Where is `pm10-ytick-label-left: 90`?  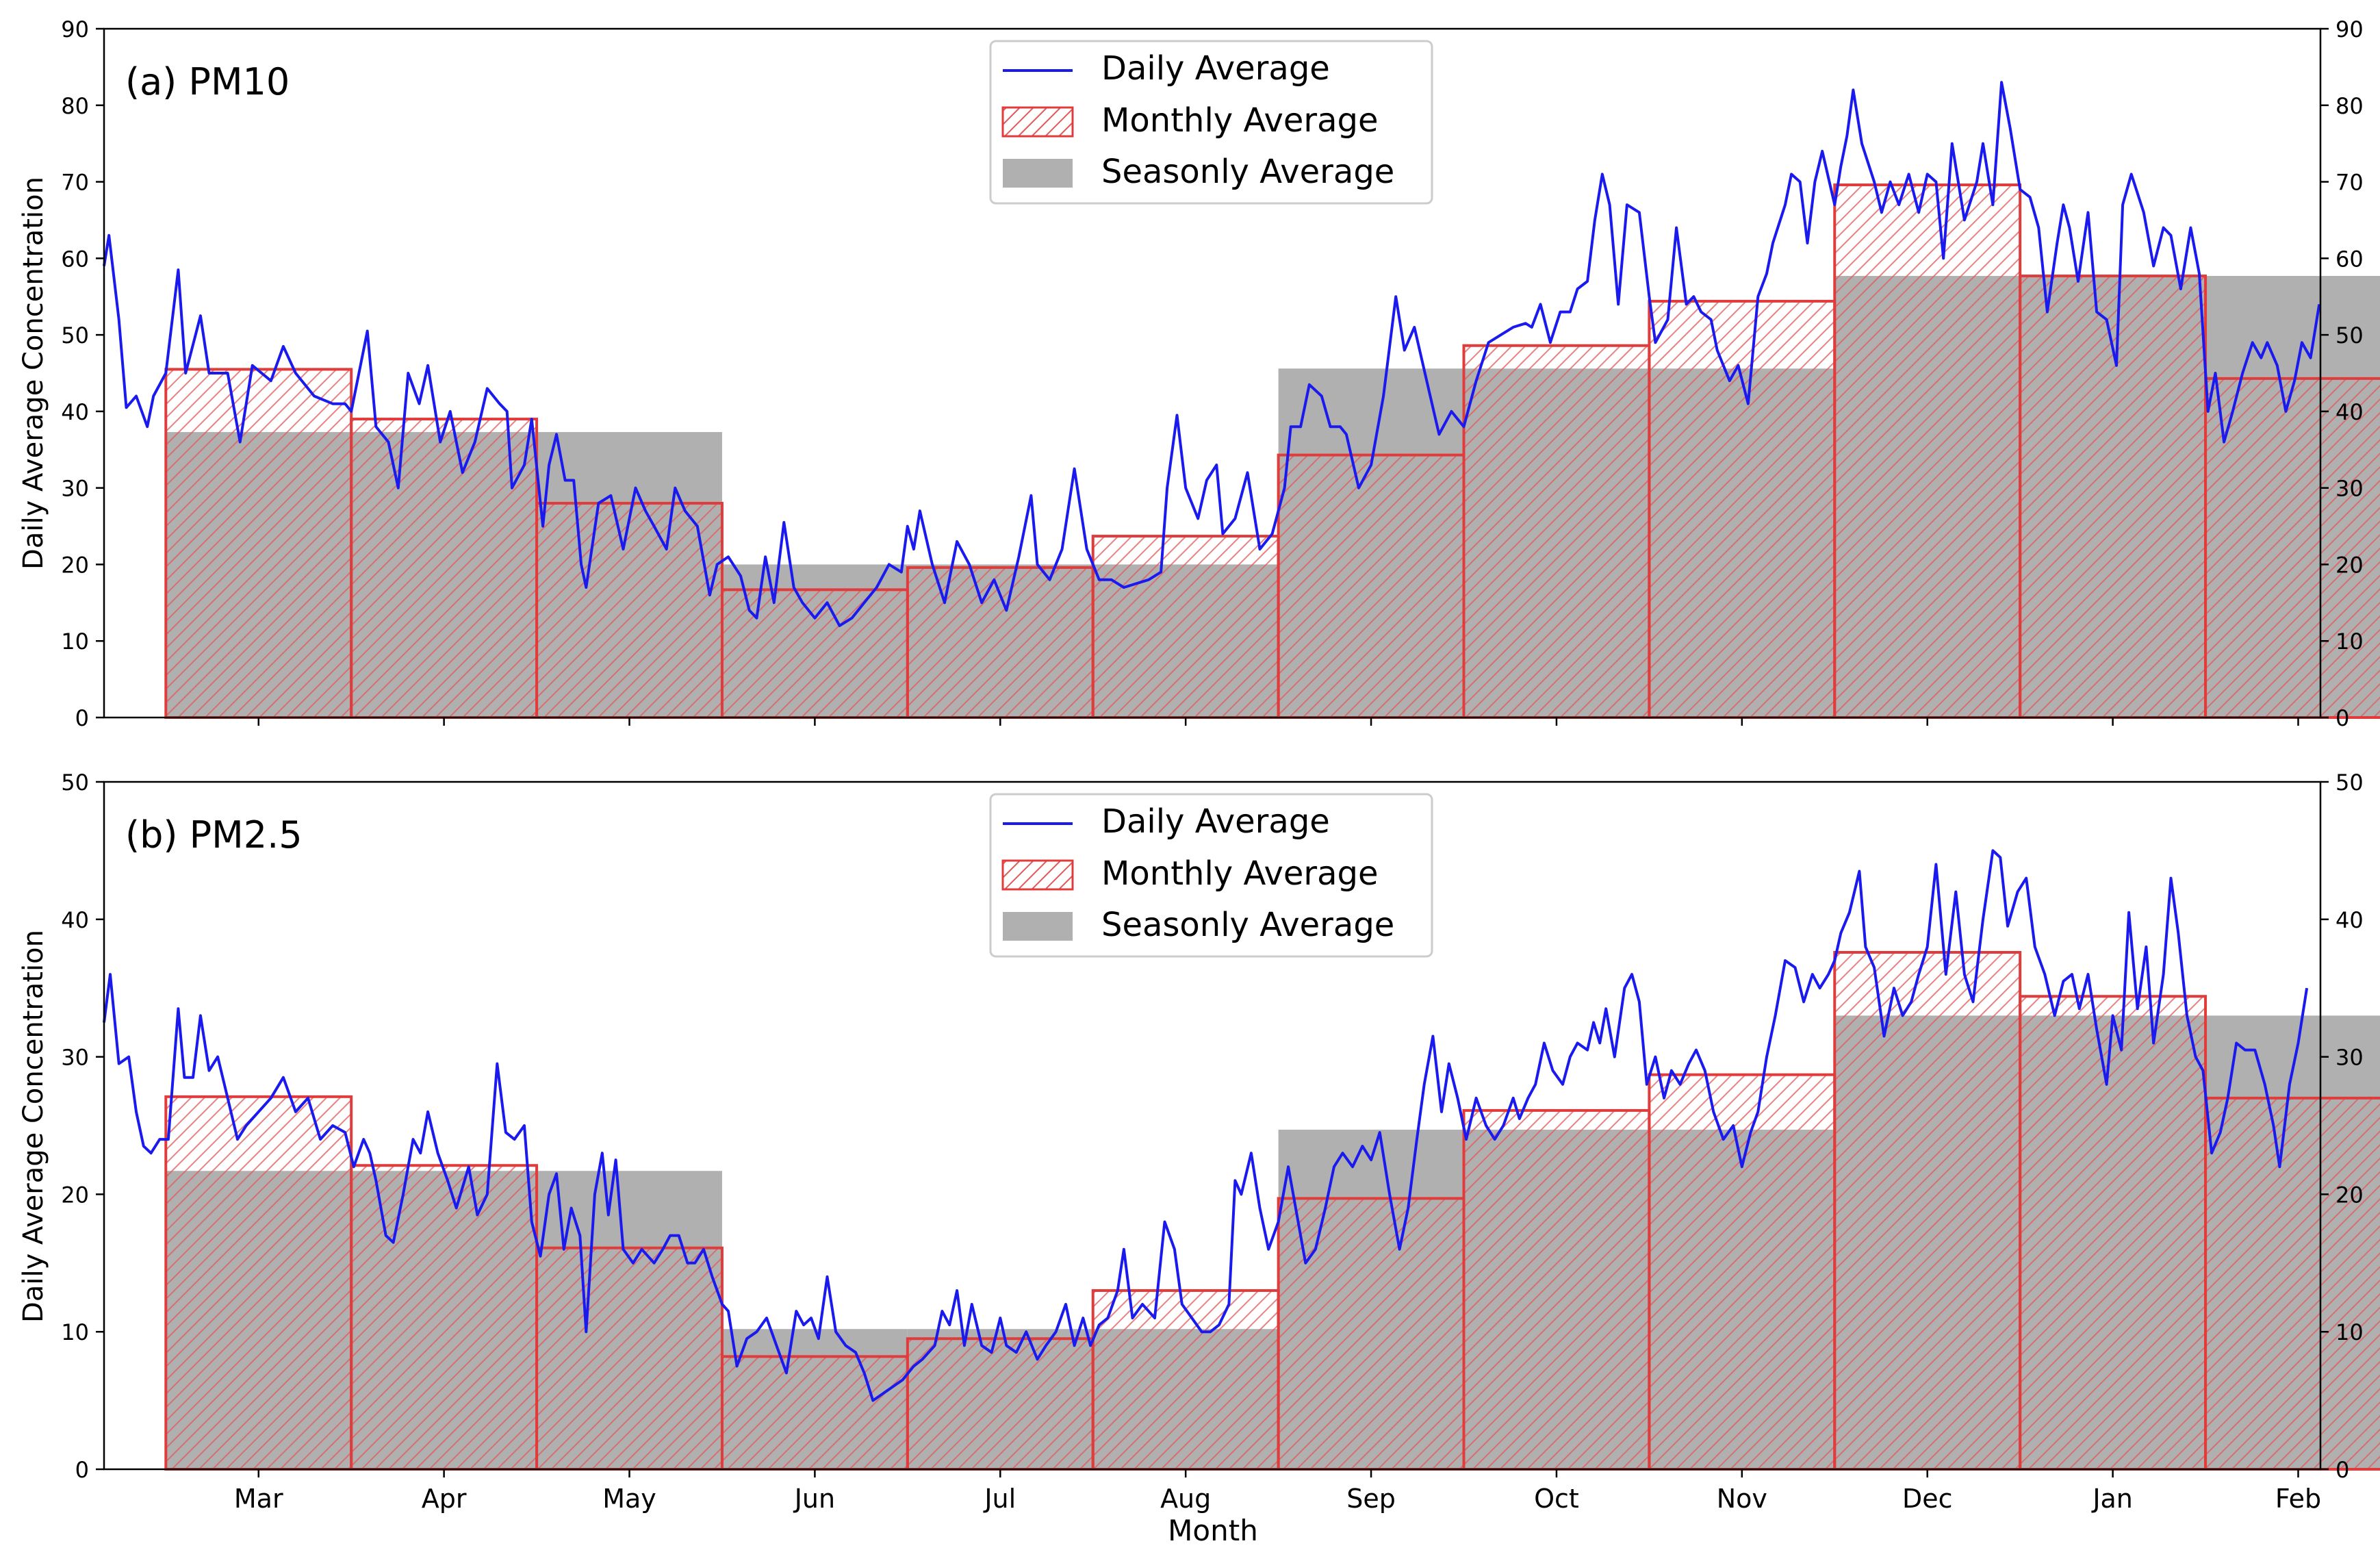
pm10-ytick-label-left: 90 is located at coordinates (75, 29).